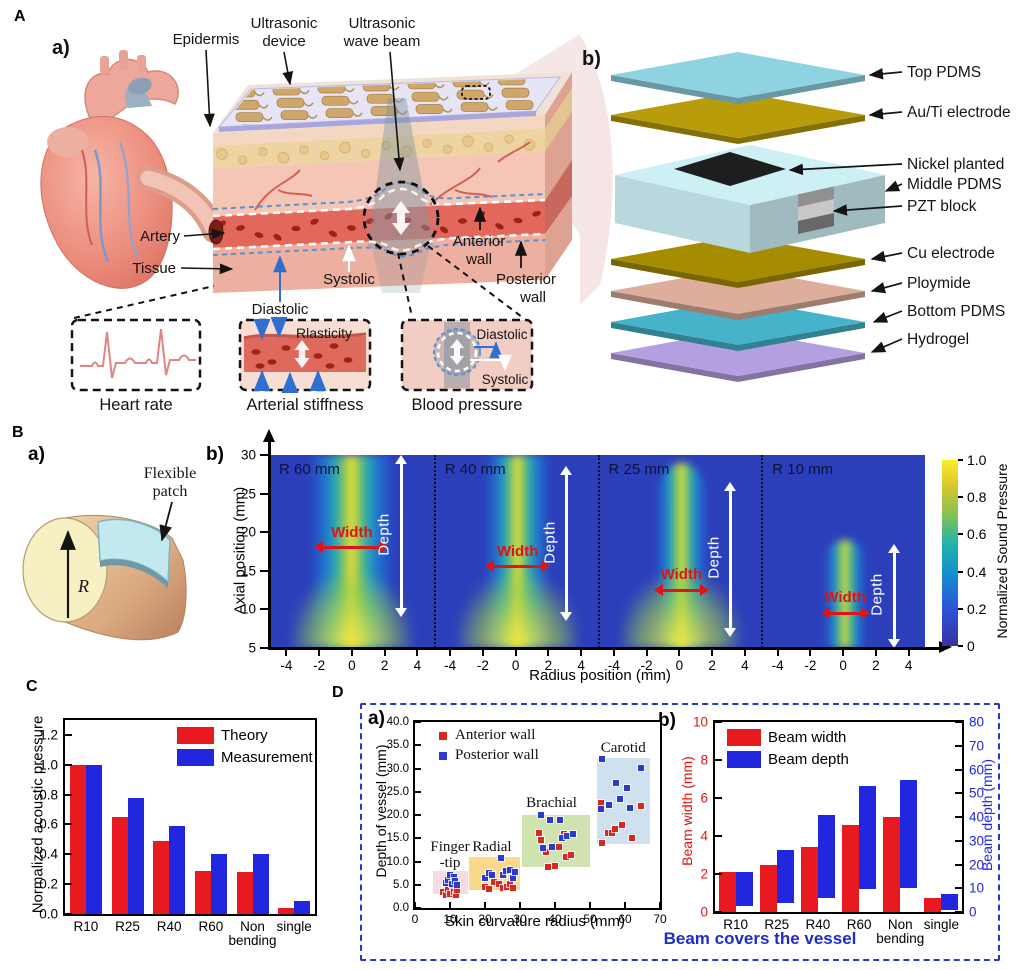 The width and height of the screenshot is (1024, 970). I want to click on right-tick-label: 40, so click(977, 817).